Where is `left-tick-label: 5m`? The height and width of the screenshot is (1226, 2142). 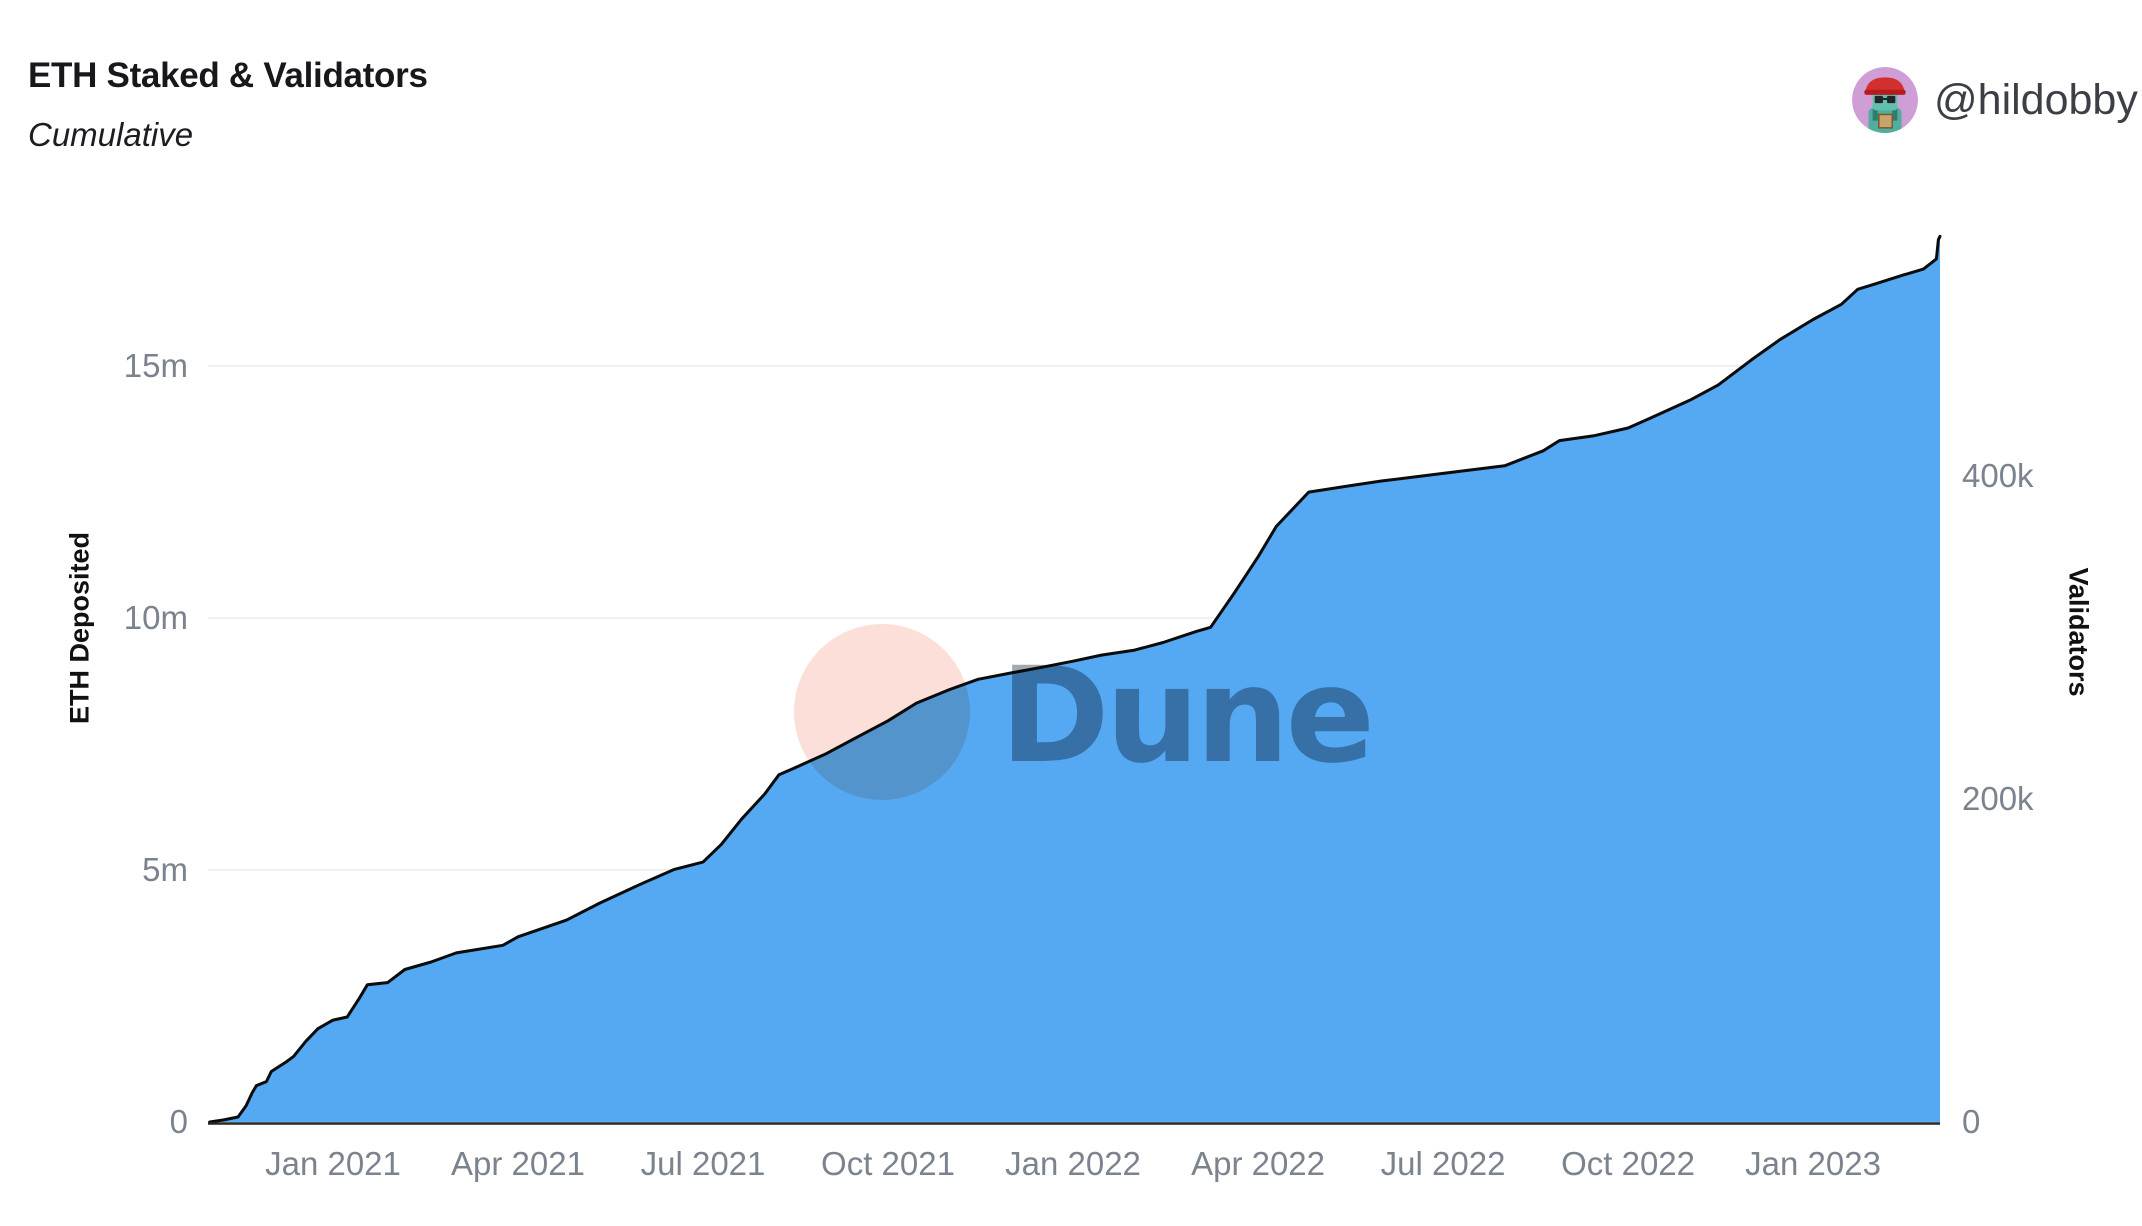 left-tick-label: 5m is located at coordinates (165, 869).